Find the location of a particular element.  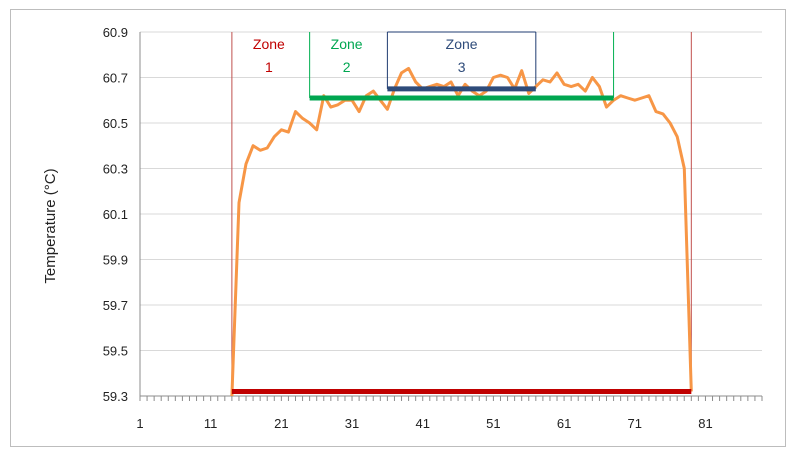

zone-2-number: 2 is located at coordinates (347, 67).